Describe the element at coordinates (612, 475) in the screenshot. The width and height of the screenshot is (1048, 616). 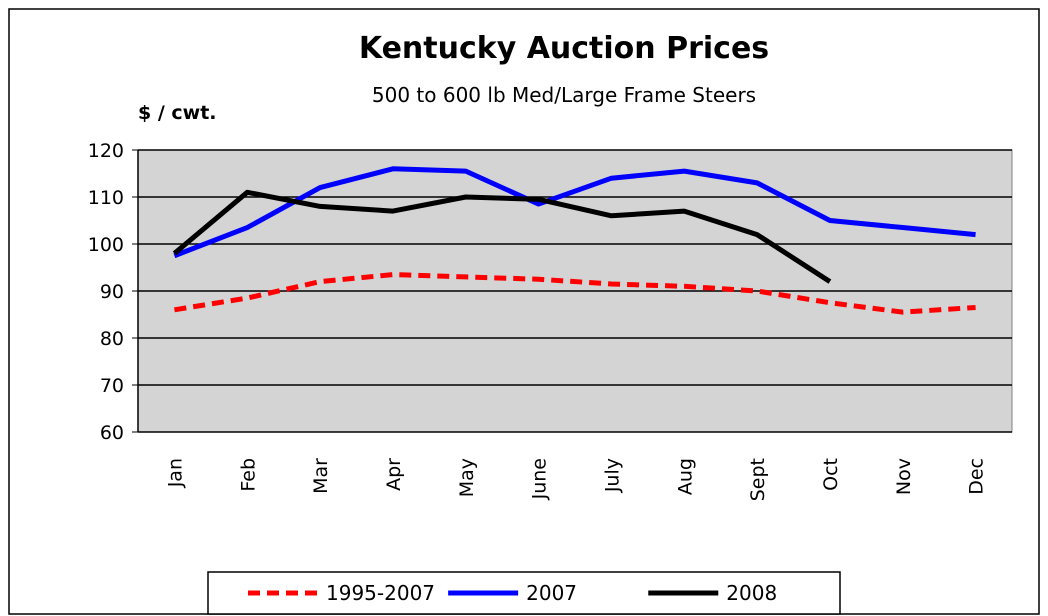
I see `x-tick-label: July` at that location.